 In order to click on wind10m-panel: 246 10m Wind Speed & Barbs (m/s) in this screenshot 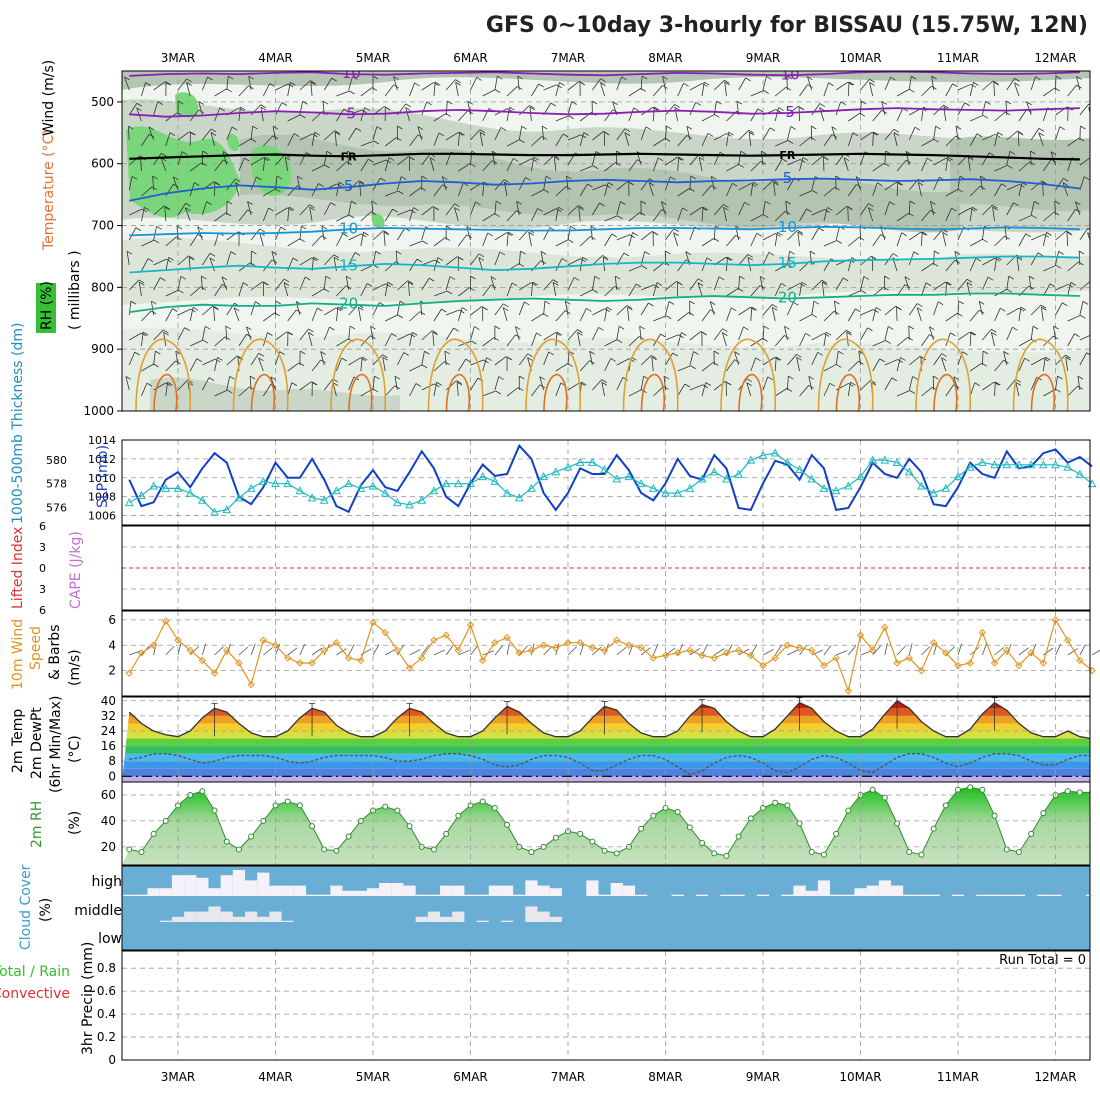, I will do `click(555, 653)`.